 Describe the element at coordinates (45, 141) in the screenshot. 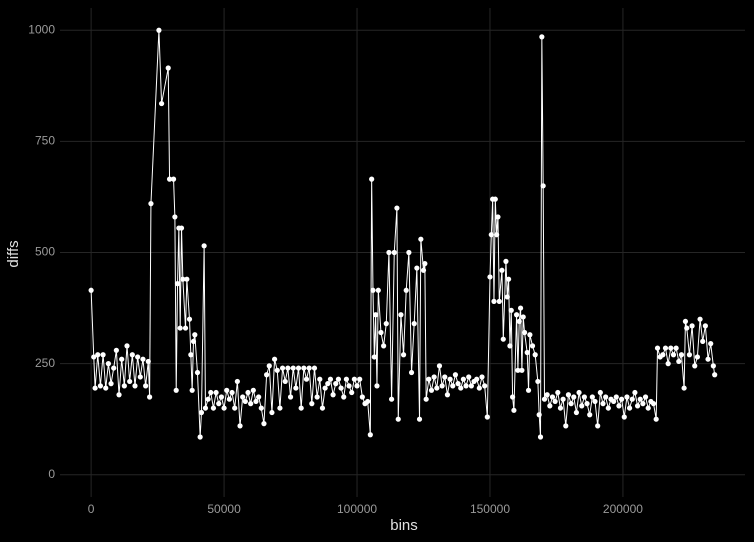

I see `y-tick-label: 750` at that location.